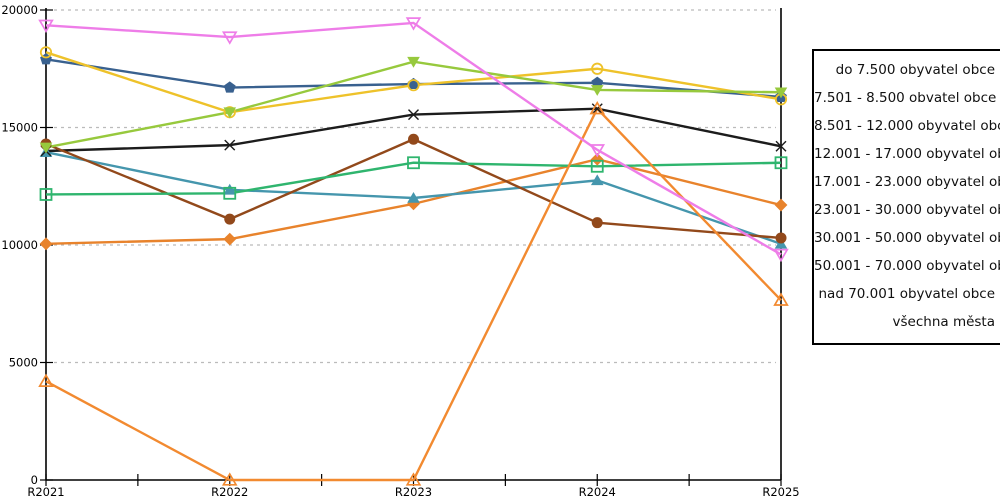 The width and height of the screenshot is (1000, 500). I want to click on x-tick-label: R2022, so click(229, 492).